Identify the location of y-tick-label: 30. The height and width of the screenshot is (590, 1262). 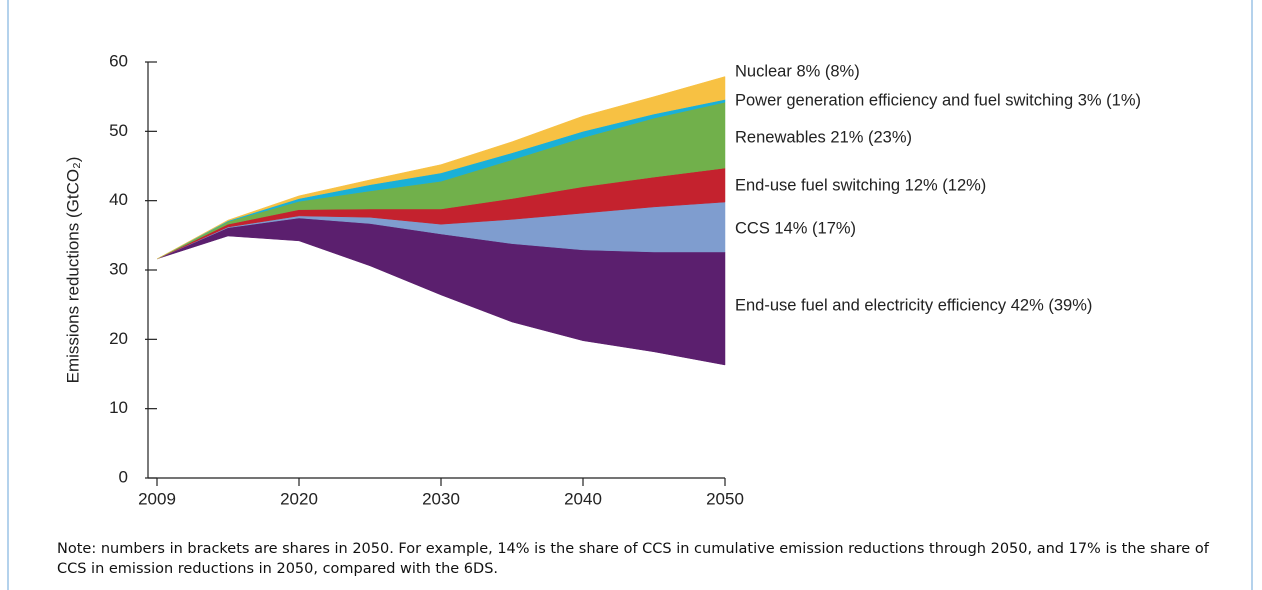
(118, 268).